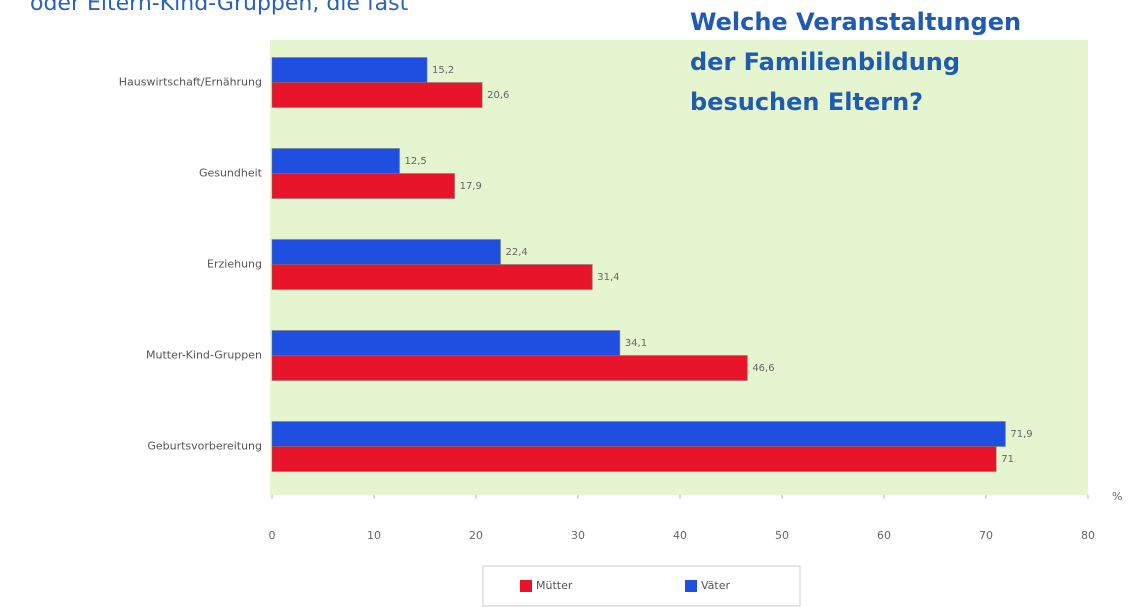 This screenshot has width=1128, height=607. What do you see at coordinates (715, 585) in the screenshot?
I see `legend-label: Väter` at bounding box center [715, 585].